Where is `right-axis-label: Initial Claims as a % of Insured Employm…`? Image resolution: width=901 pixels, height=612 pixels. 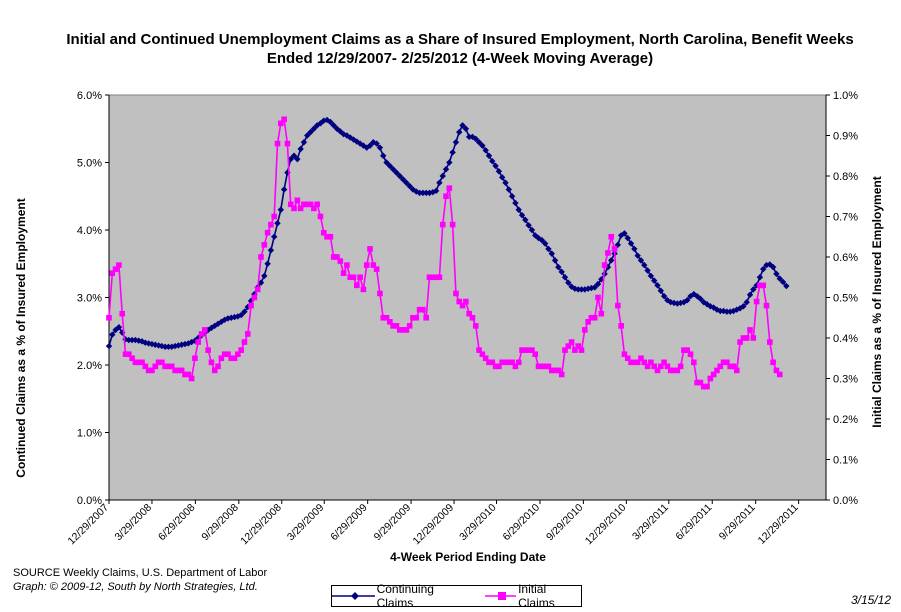 right-axis-label: Initial Claims as a % of Insured Employm… is located at coordinates (877, 301).